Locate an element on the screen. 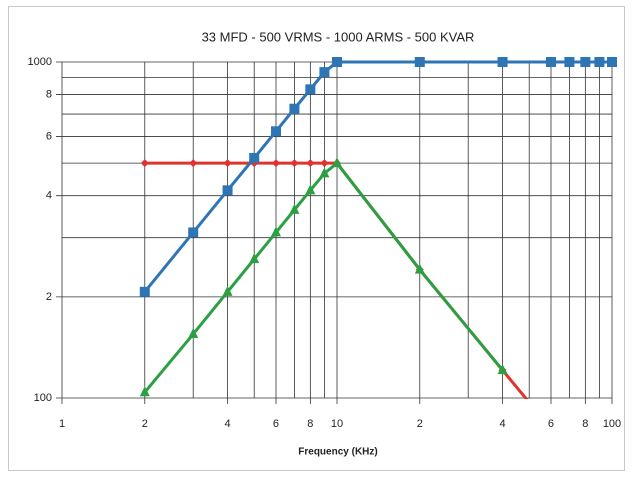 The width and height of the screenshot is (634, 478). y-tick-label: 1000 is located at coordinates (40, 62).